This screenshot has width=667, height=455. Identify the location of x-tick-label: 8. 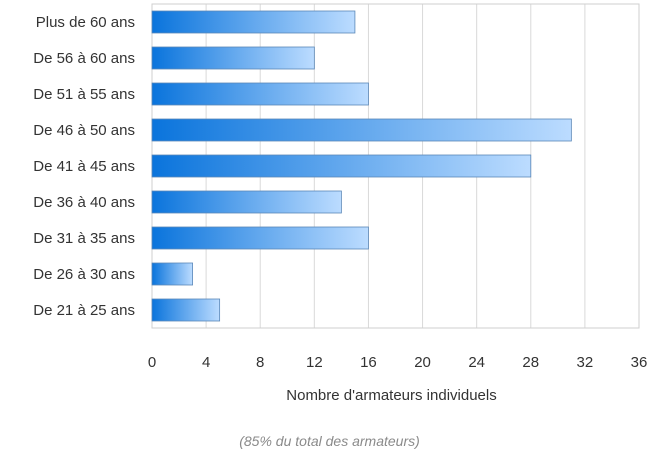
(260, 362).